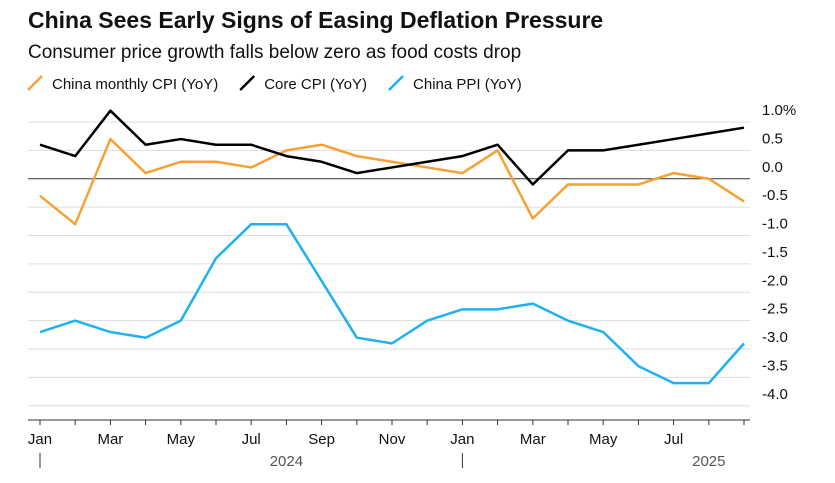 The image size is (835, 483). I want to click on y-tick-label: 0.5, so click(772, 138).